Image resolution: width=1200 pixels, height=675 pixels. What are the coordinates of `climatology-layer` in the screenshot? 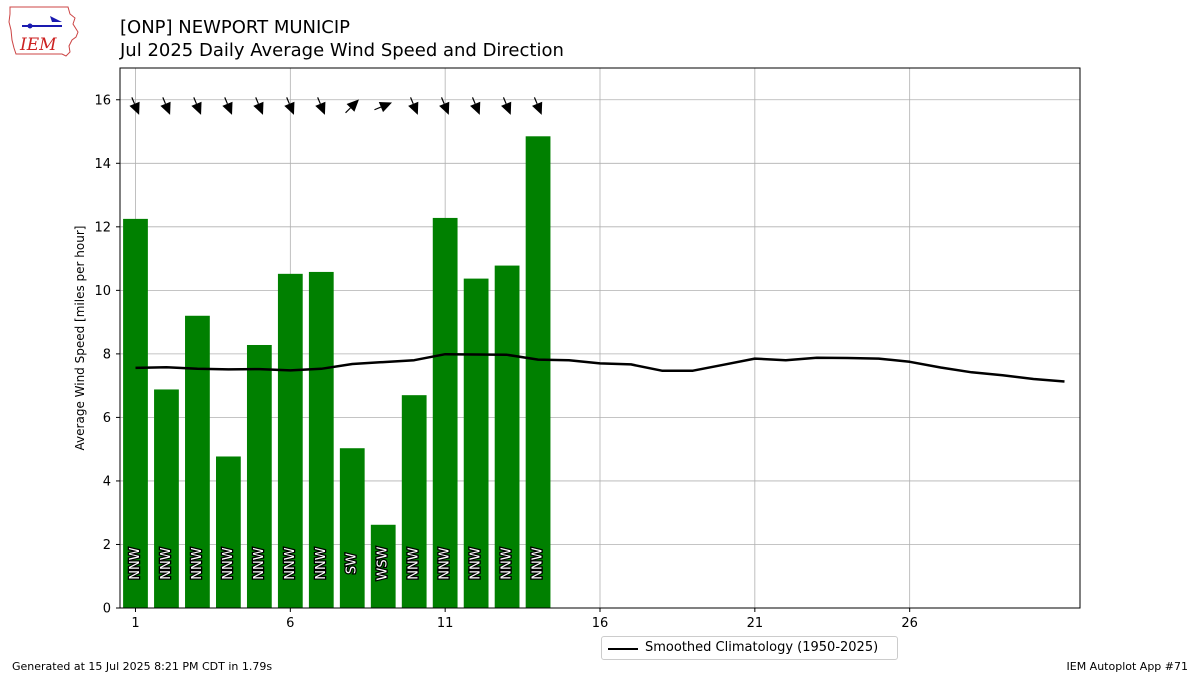 It's located at (600, 367).